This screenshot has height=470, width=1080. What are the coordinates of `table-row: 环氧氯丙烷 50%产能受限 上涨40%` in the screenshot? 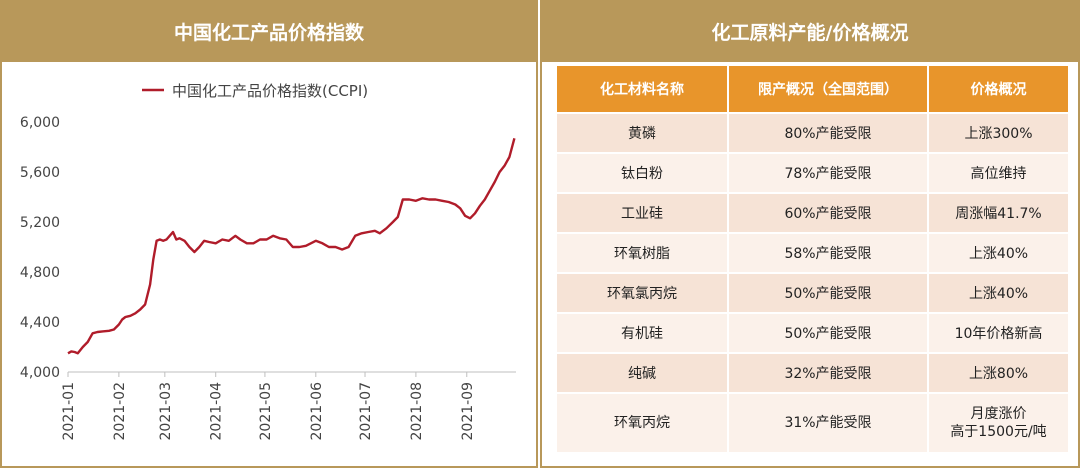 It's located at (812, 293).